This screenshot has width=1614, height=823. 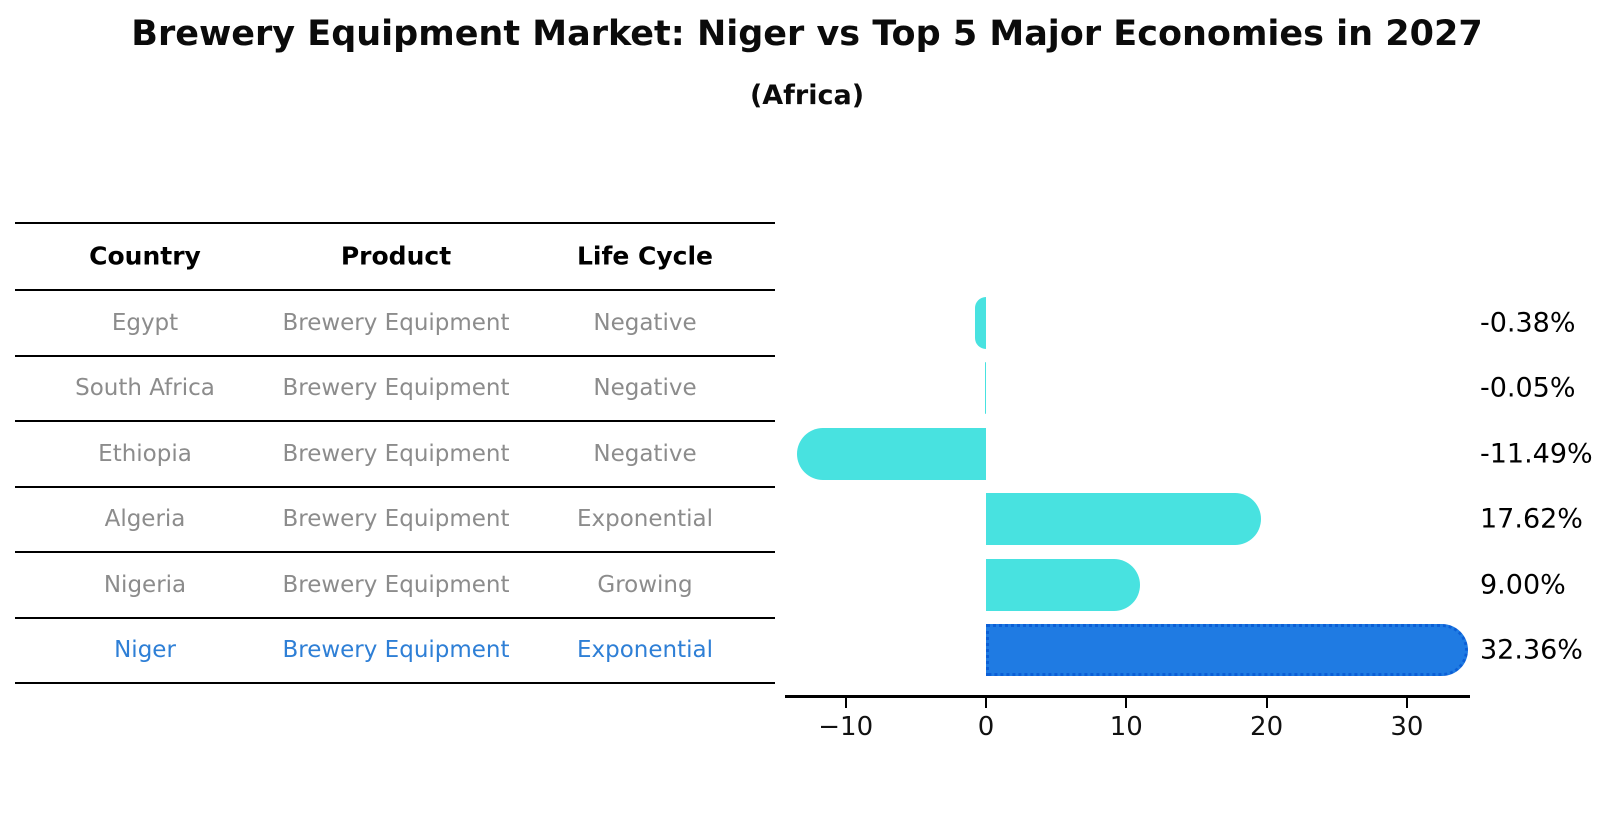 I want to click on table-header-product: Product, so click(x=396, y=256).